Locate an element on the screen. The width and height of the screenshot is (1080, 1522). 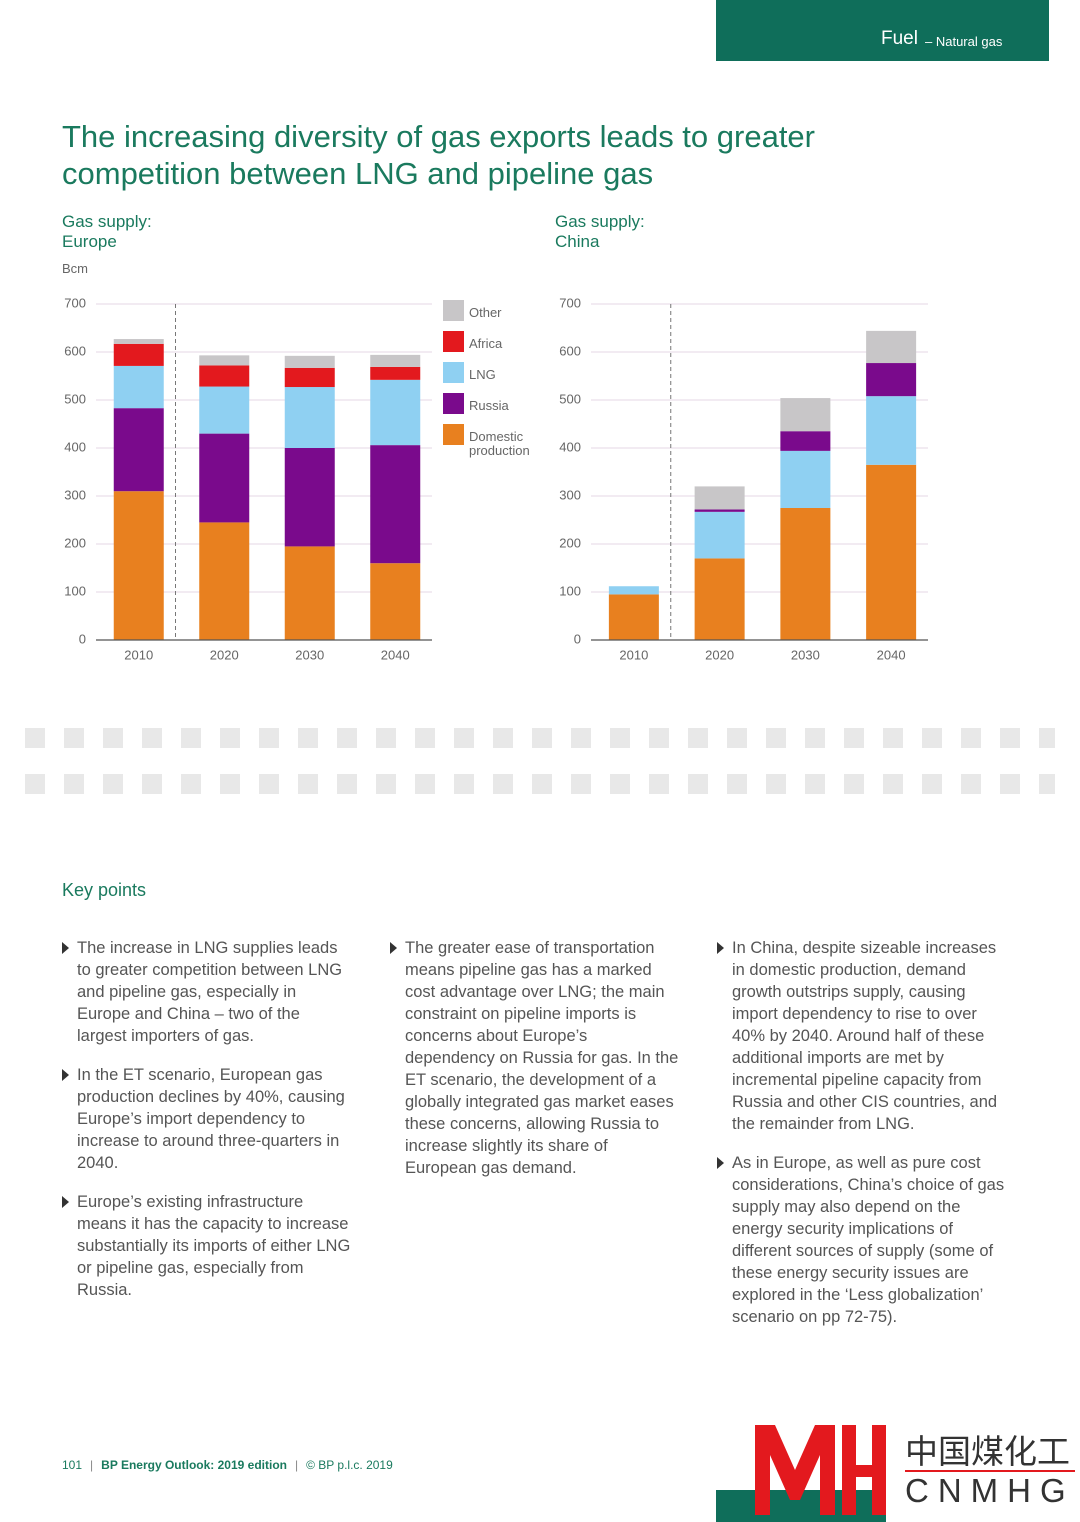
header-bar: Fuel – Natural gas is located at coordinates (882, 30).